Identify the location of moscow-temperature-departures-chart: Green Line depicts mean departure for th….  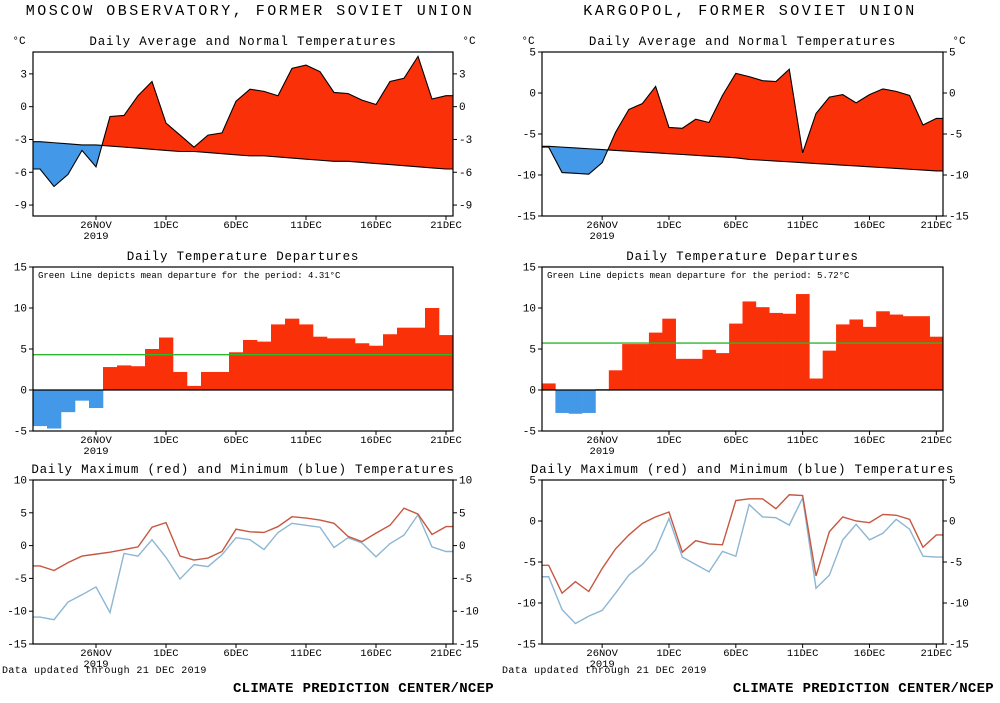
(238, 354).